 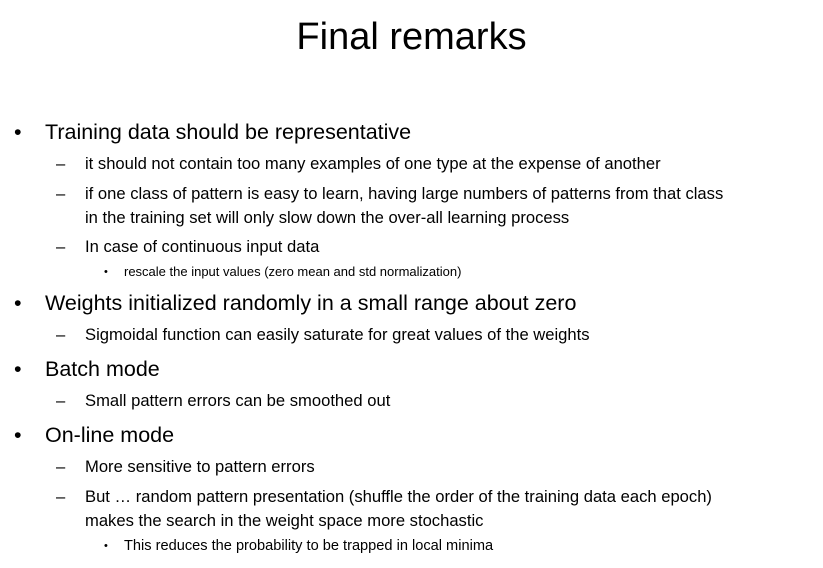 I want to click on slide-title: Final remarks, so click(x=411, y=37).